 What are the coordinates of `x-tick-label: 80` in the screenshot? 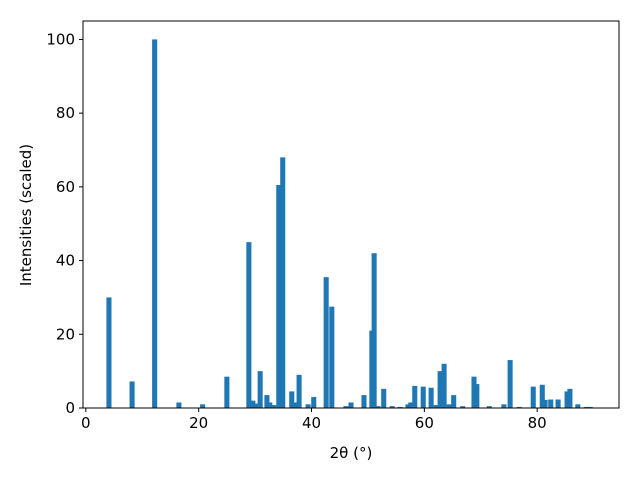 It's located at (537, 423).